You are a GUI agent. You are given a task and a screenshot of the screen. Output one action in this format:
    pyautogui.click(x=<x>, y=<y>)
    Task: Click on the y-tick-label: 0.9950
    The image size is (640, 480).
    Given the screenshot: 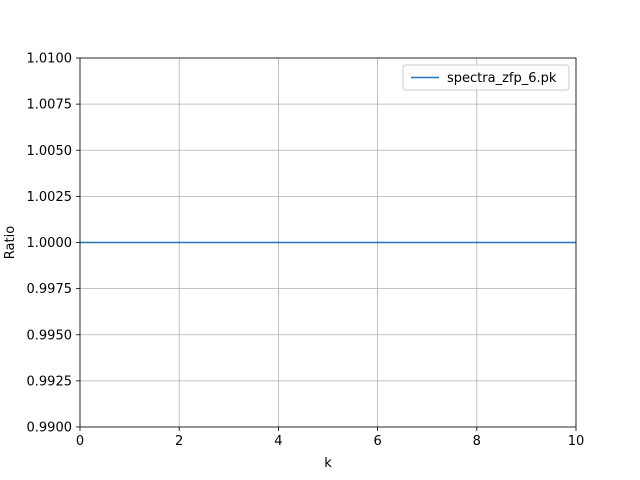 What is the action you would take?
    pyautogui.click(x=50, y=335)
    